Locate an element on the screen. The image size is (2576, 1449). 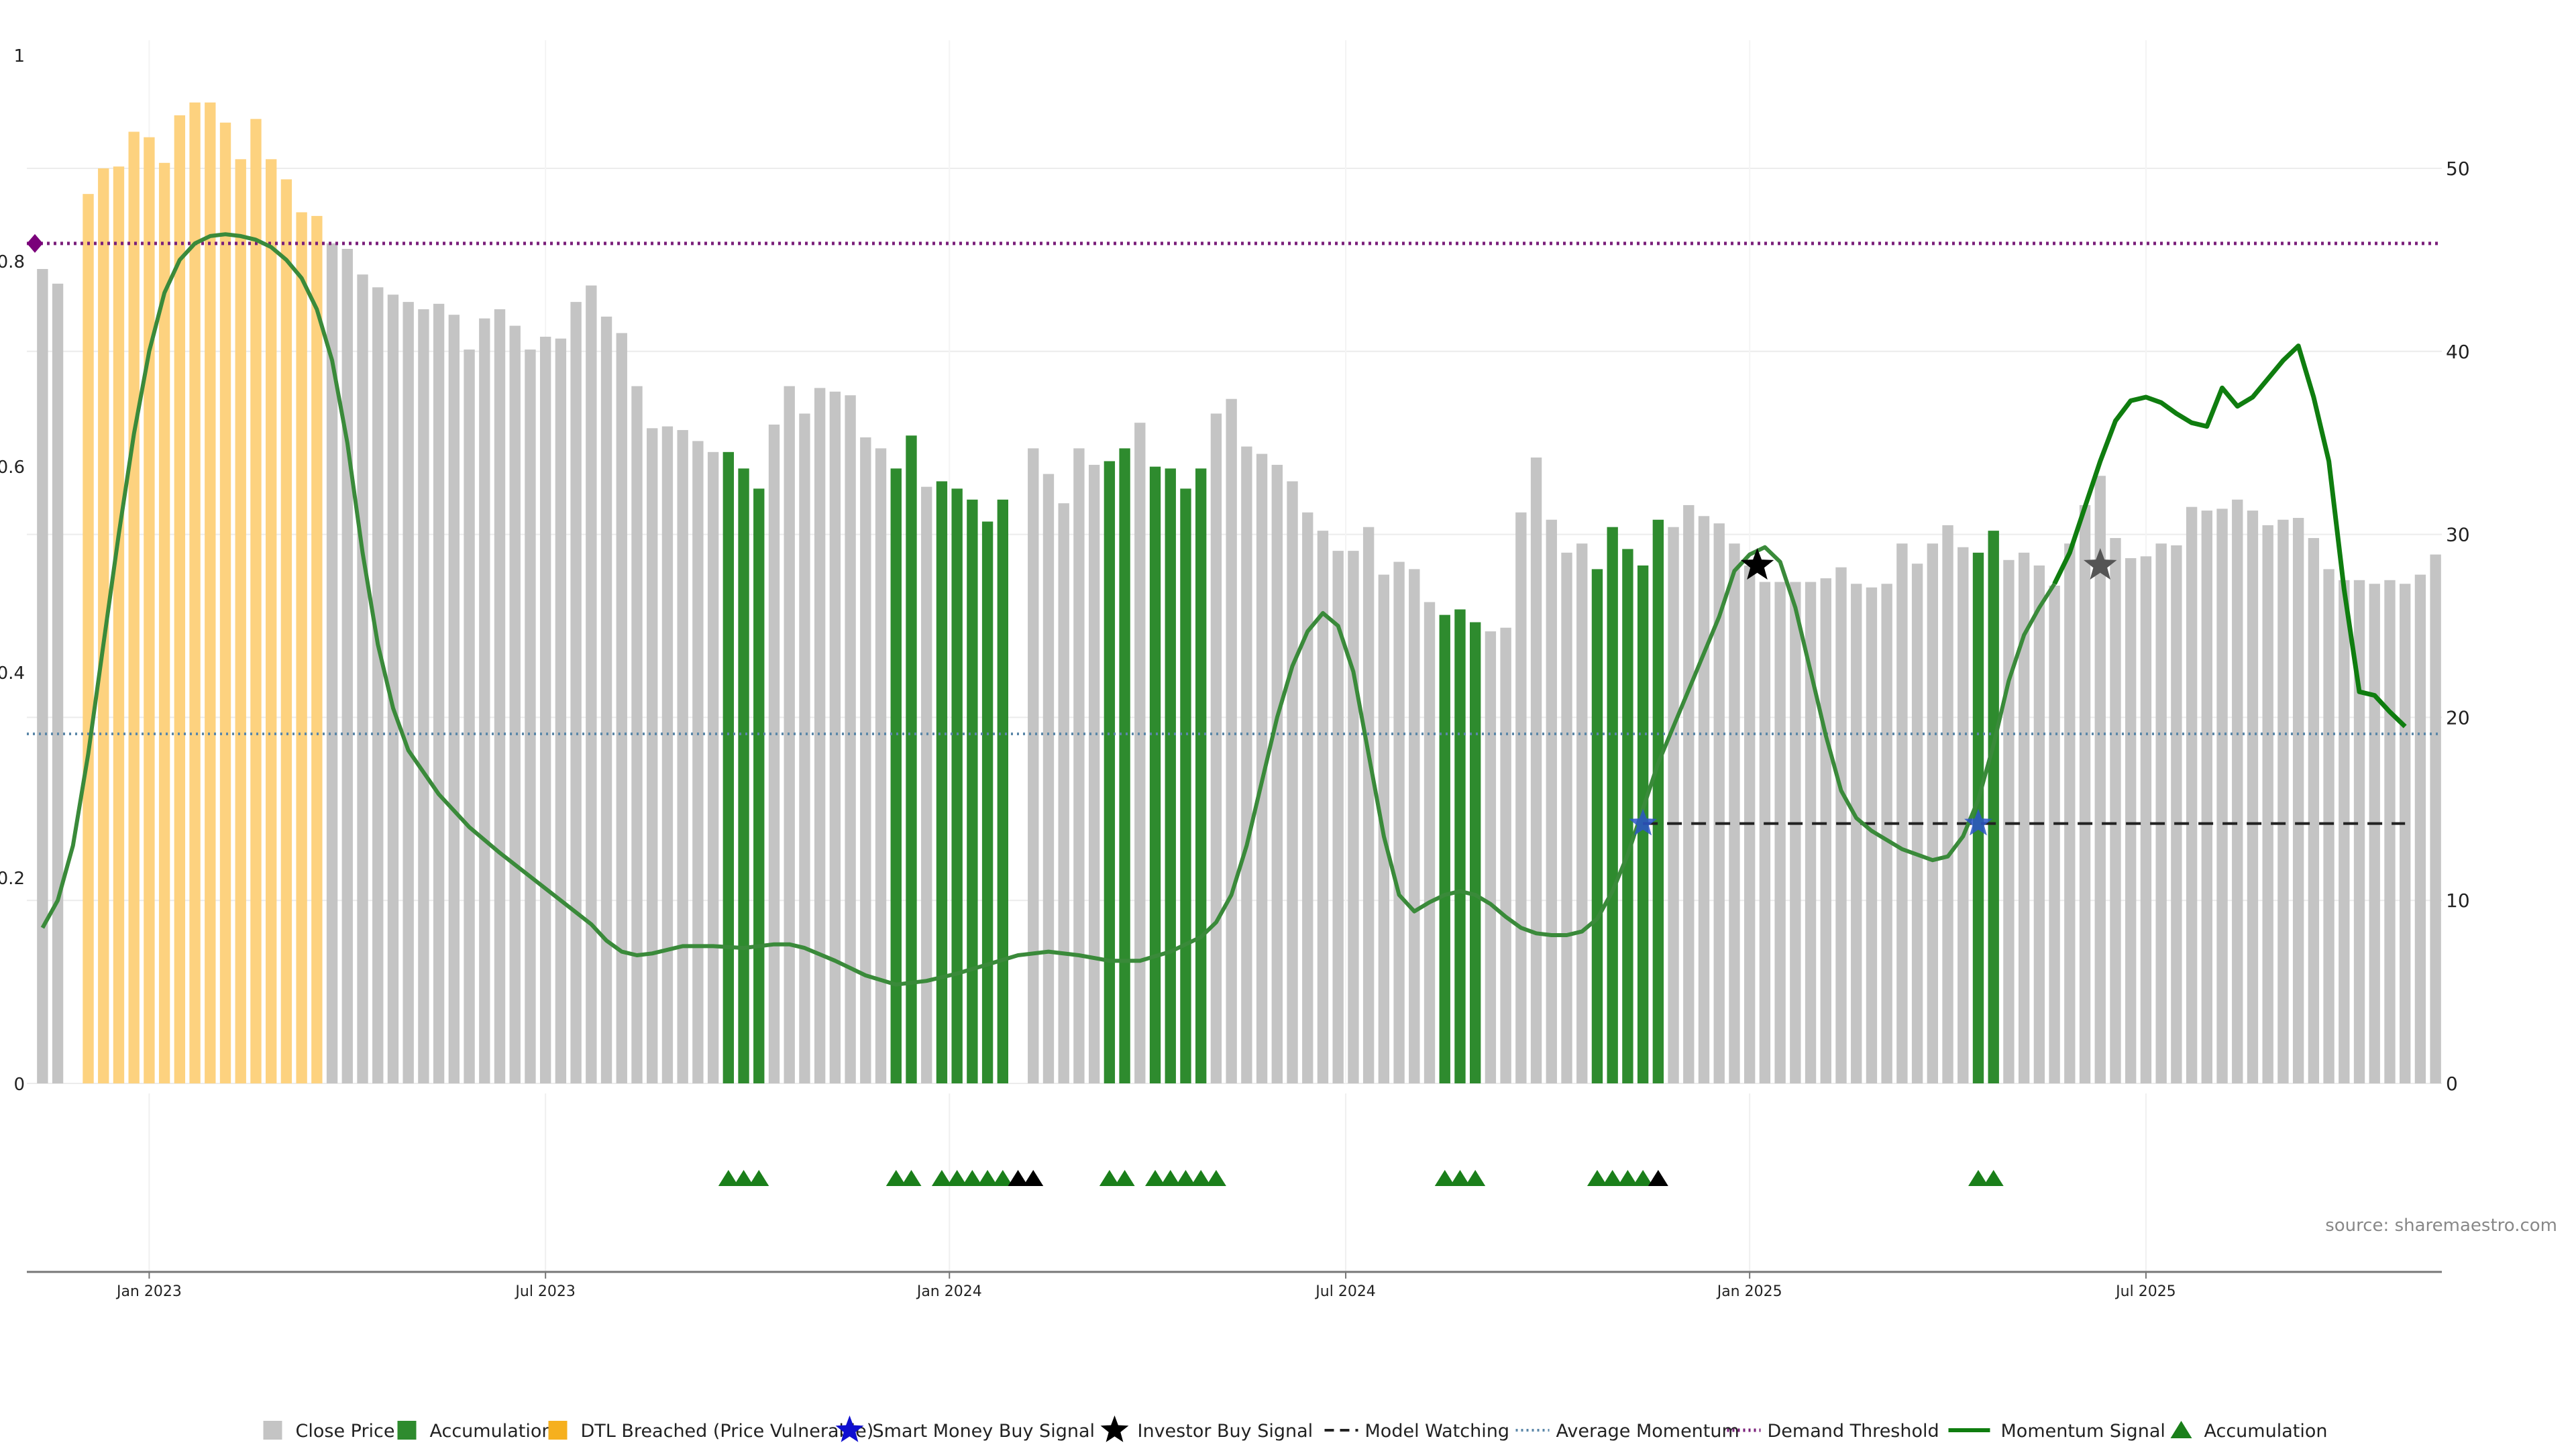
legend-label: Average Momentum is located at coordinates (1647, 1431).